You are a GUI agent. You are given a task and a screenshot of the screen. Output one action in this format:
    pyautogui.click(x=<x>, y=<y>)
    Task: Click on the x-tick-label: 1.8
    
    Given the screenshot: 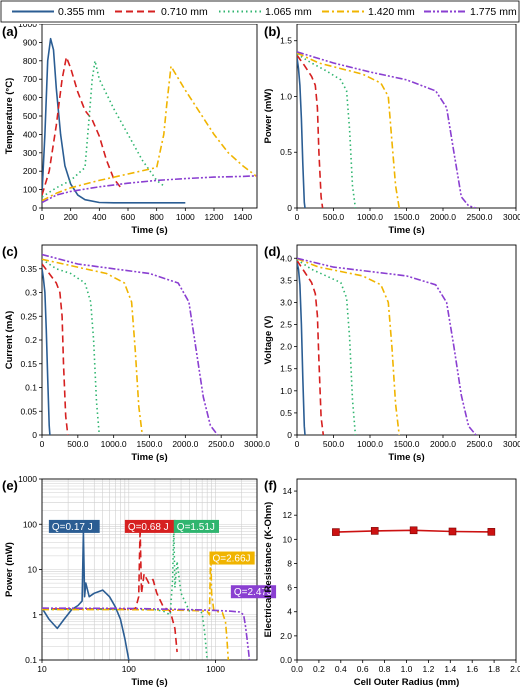 What is the action you would take?
    pyautogui.click(x=494, y=669)
    